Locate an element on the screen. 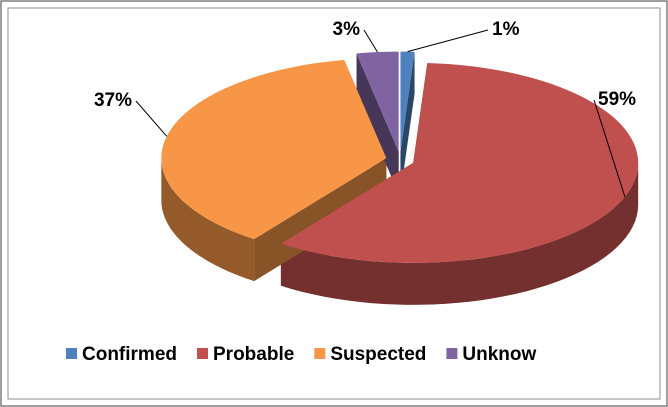 This screenshot has width=668, height=407. data-label: 3% is located at coordinates (347, 29).